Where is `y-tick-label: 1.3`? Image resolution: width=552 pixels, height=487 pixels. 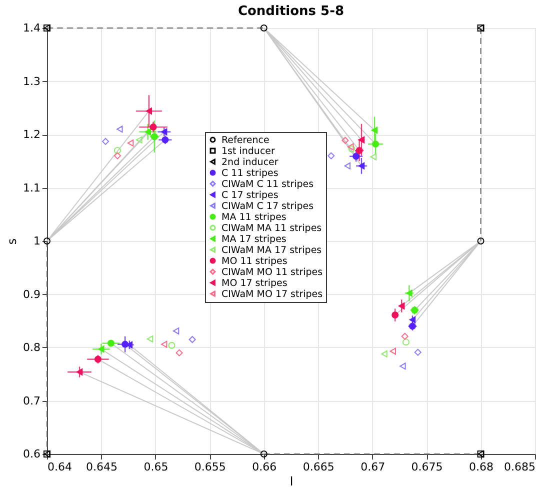
y-tick-label: 1.3 is located at coordinates (31, 81).